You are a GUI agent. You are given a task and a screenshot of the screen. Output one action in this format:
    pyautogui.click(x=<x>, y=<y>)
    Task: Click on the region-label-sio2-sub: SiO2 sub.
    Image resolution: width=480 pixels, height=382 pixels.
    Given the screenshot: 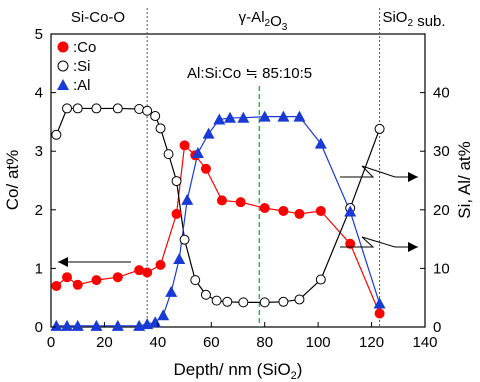 What is the action you would take?
    pyautogui.click(x=413, y=19)
    